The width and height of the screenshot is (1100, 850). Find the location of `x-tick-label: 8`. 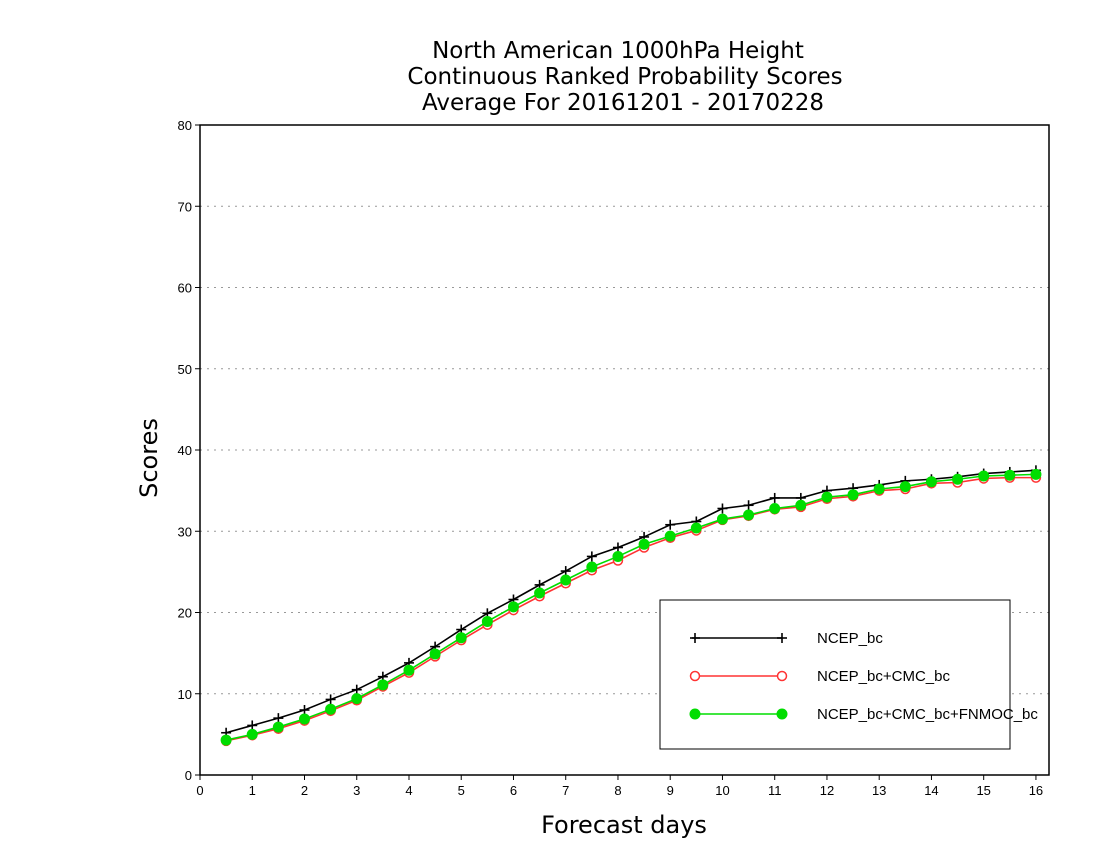

x-tick-label: 8 is located at coordinates (617, 790).